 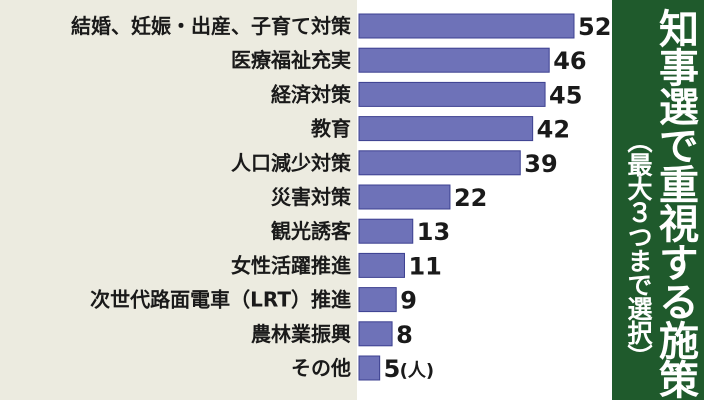 What do you see at coordinates (675, 203) in the screenshot?
I see `chart-title: 知事選で重視する施策` at bounding box center [675, 203].